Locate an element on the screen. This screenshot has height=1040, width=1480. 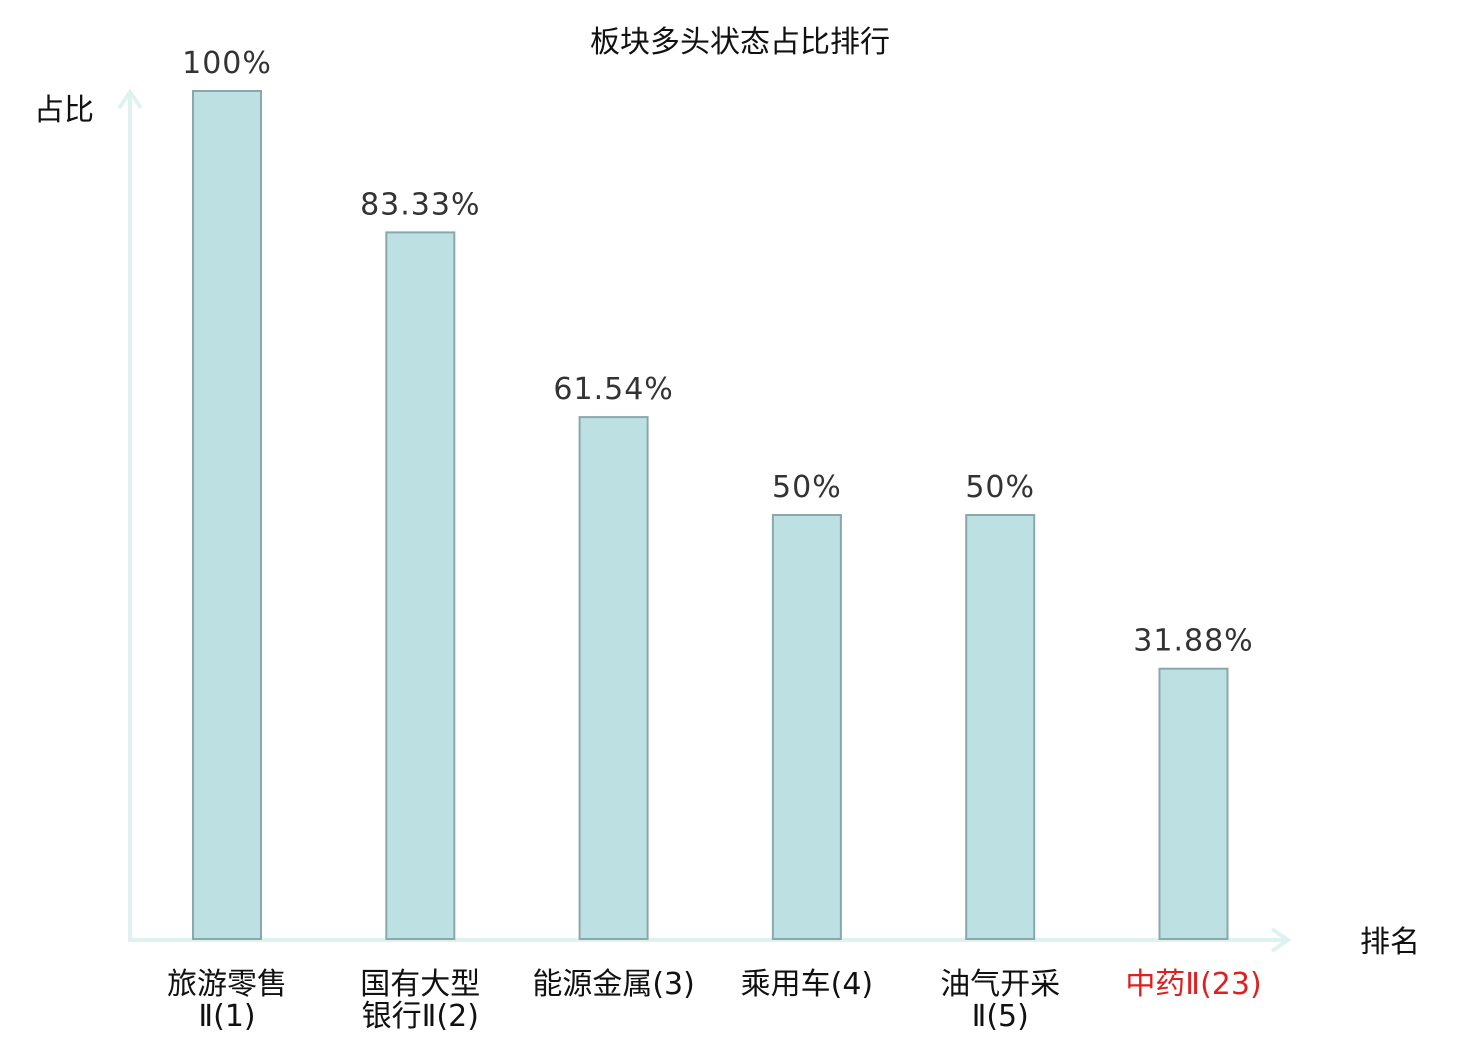
x-axis-arrow is located at coordinates (1281, 940).